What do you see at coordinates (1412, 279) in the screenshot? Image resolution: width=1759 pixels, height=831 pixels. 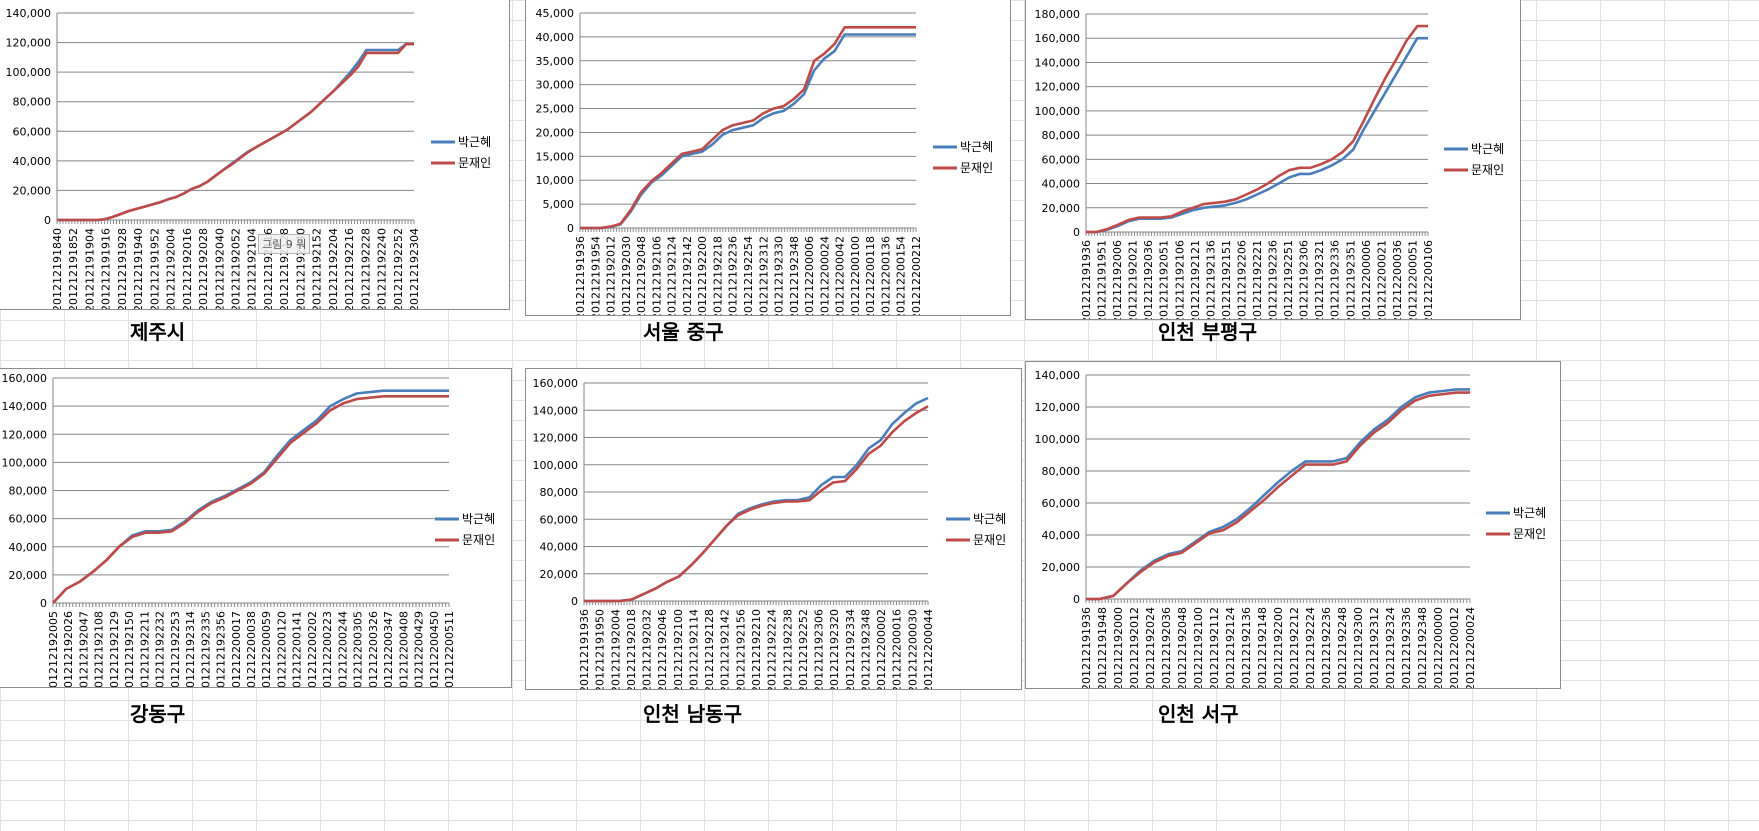 I see `x-tick-label: 201212200051` at bounding box center [1412, 279].